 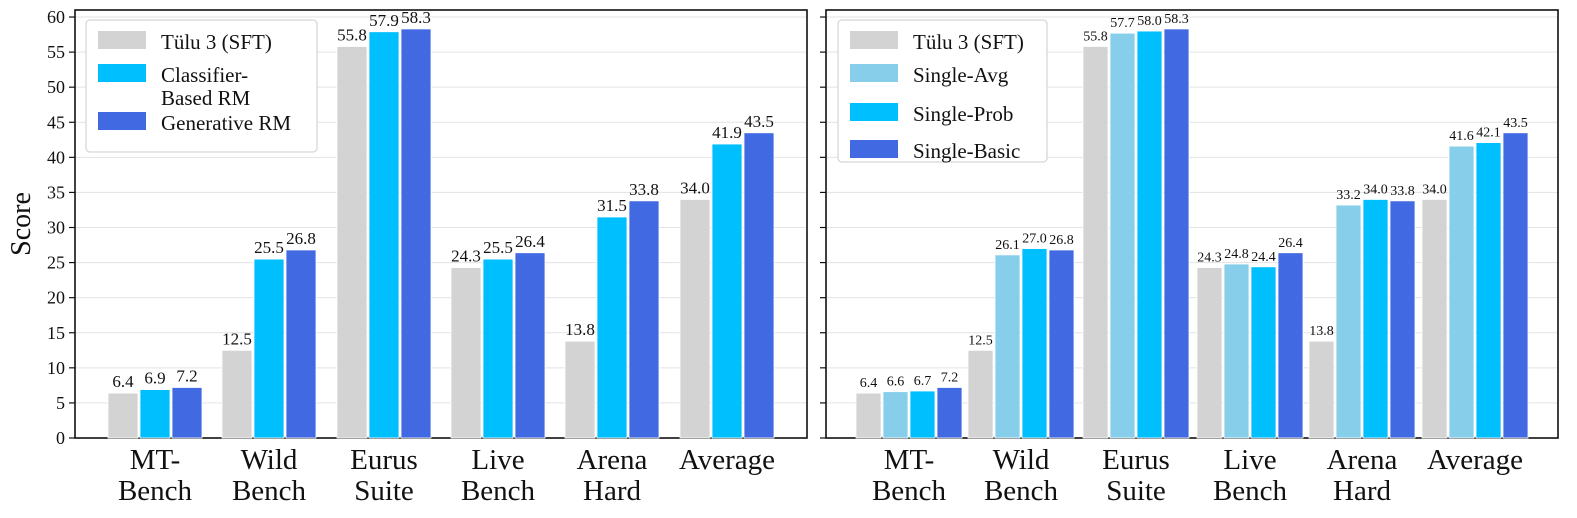 What do you see at coordinates (56, 368) in the screenshot?
I see `y-tick-label: 10` at bounding box center [56, 368].